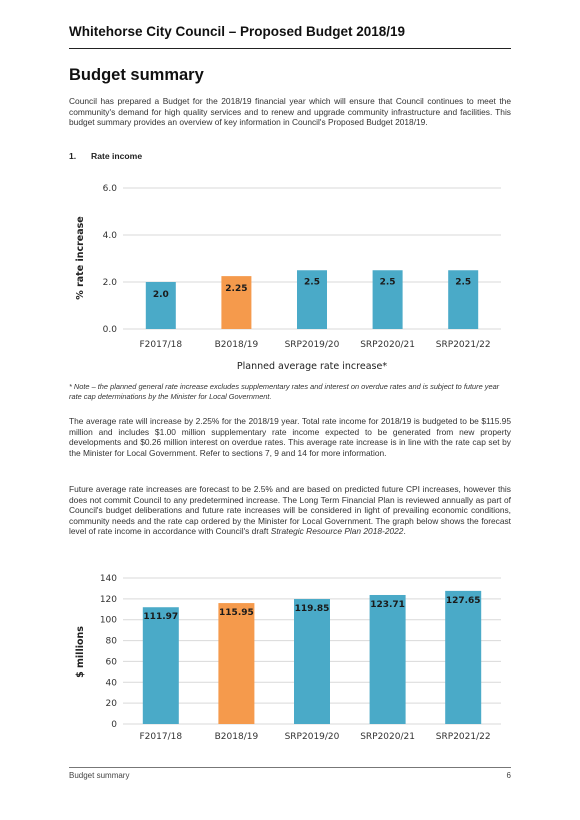 The width and height of the screenshot is (580, 820). What do you see at coordinates (112, 683) in the screenshot?
I see `y-tick-label: 40` at bounding box center [112, 683].